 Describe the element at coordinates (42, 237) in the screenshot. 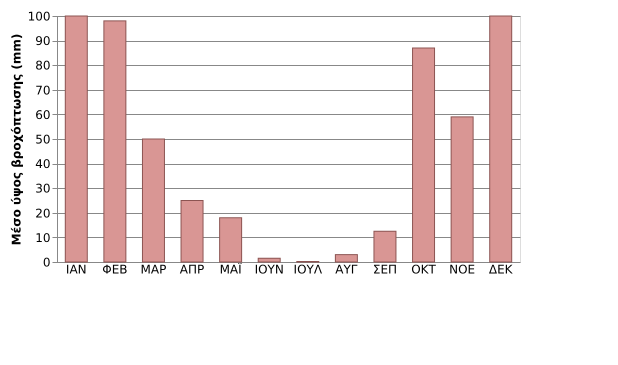

I see `y-tick-label: 10` at that location.